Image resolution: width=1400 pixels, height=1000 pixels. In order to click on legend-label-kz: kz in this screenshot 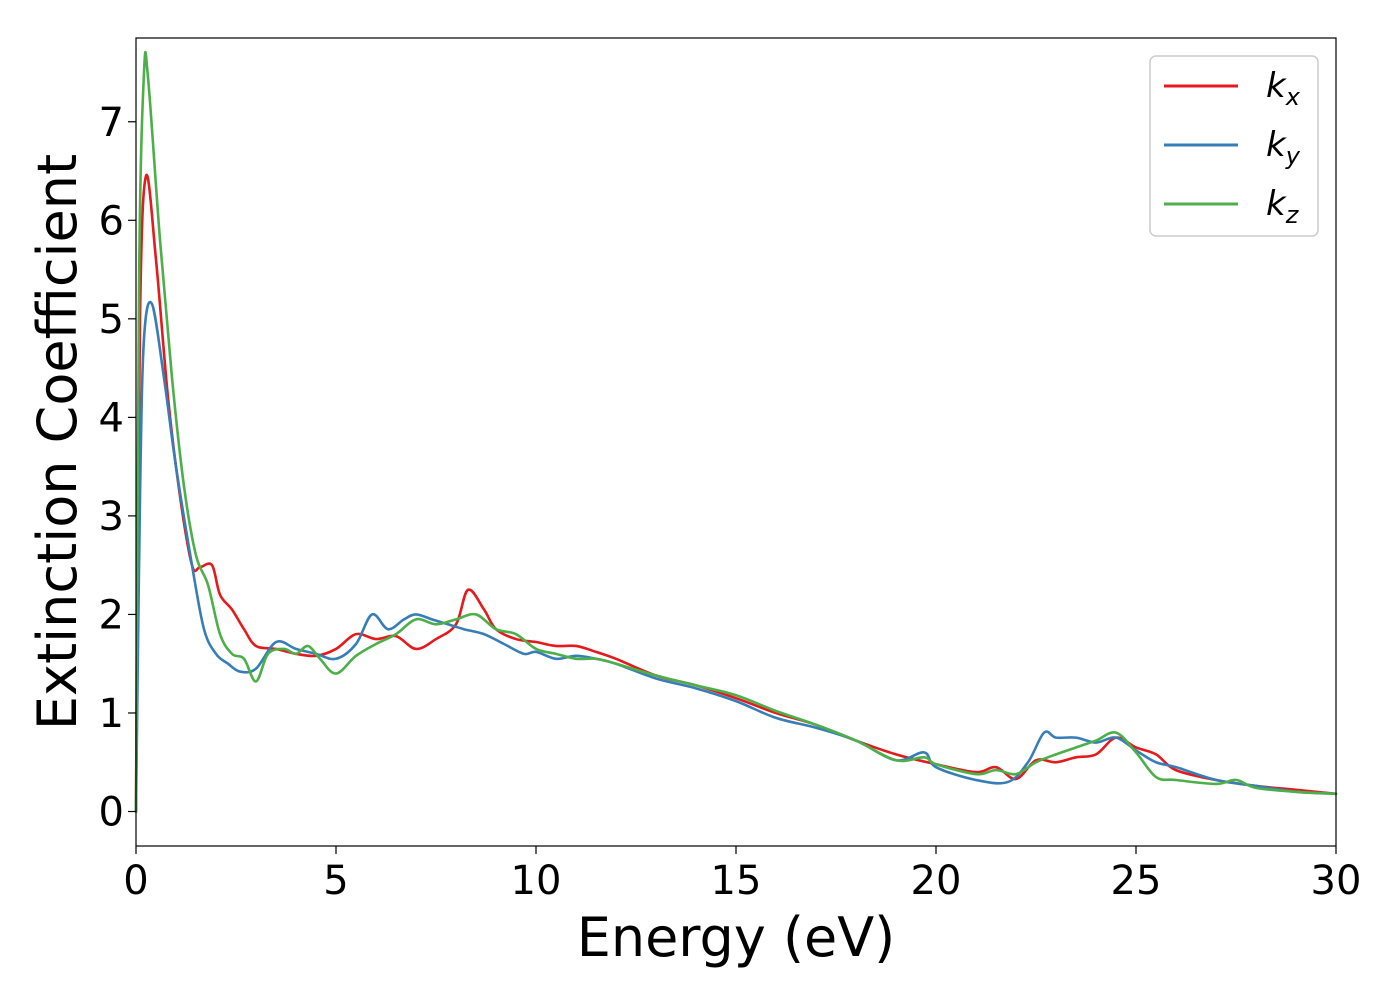, I will do `click(1283, 206)`.